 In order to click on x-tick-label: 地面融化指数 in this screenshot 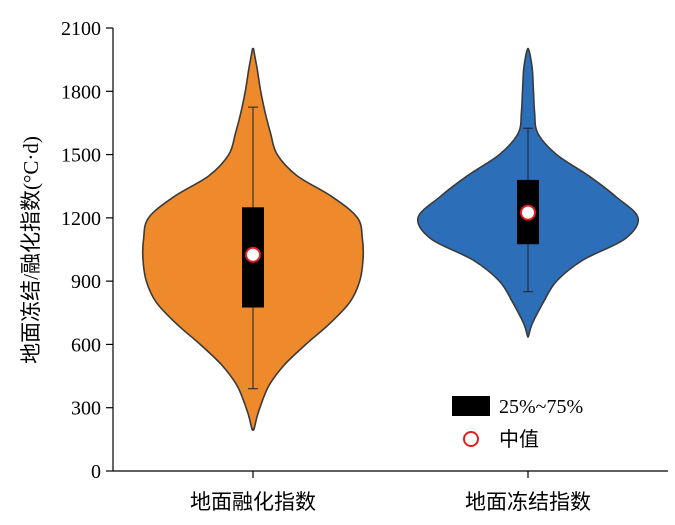, I will do `click(253, 502)`.